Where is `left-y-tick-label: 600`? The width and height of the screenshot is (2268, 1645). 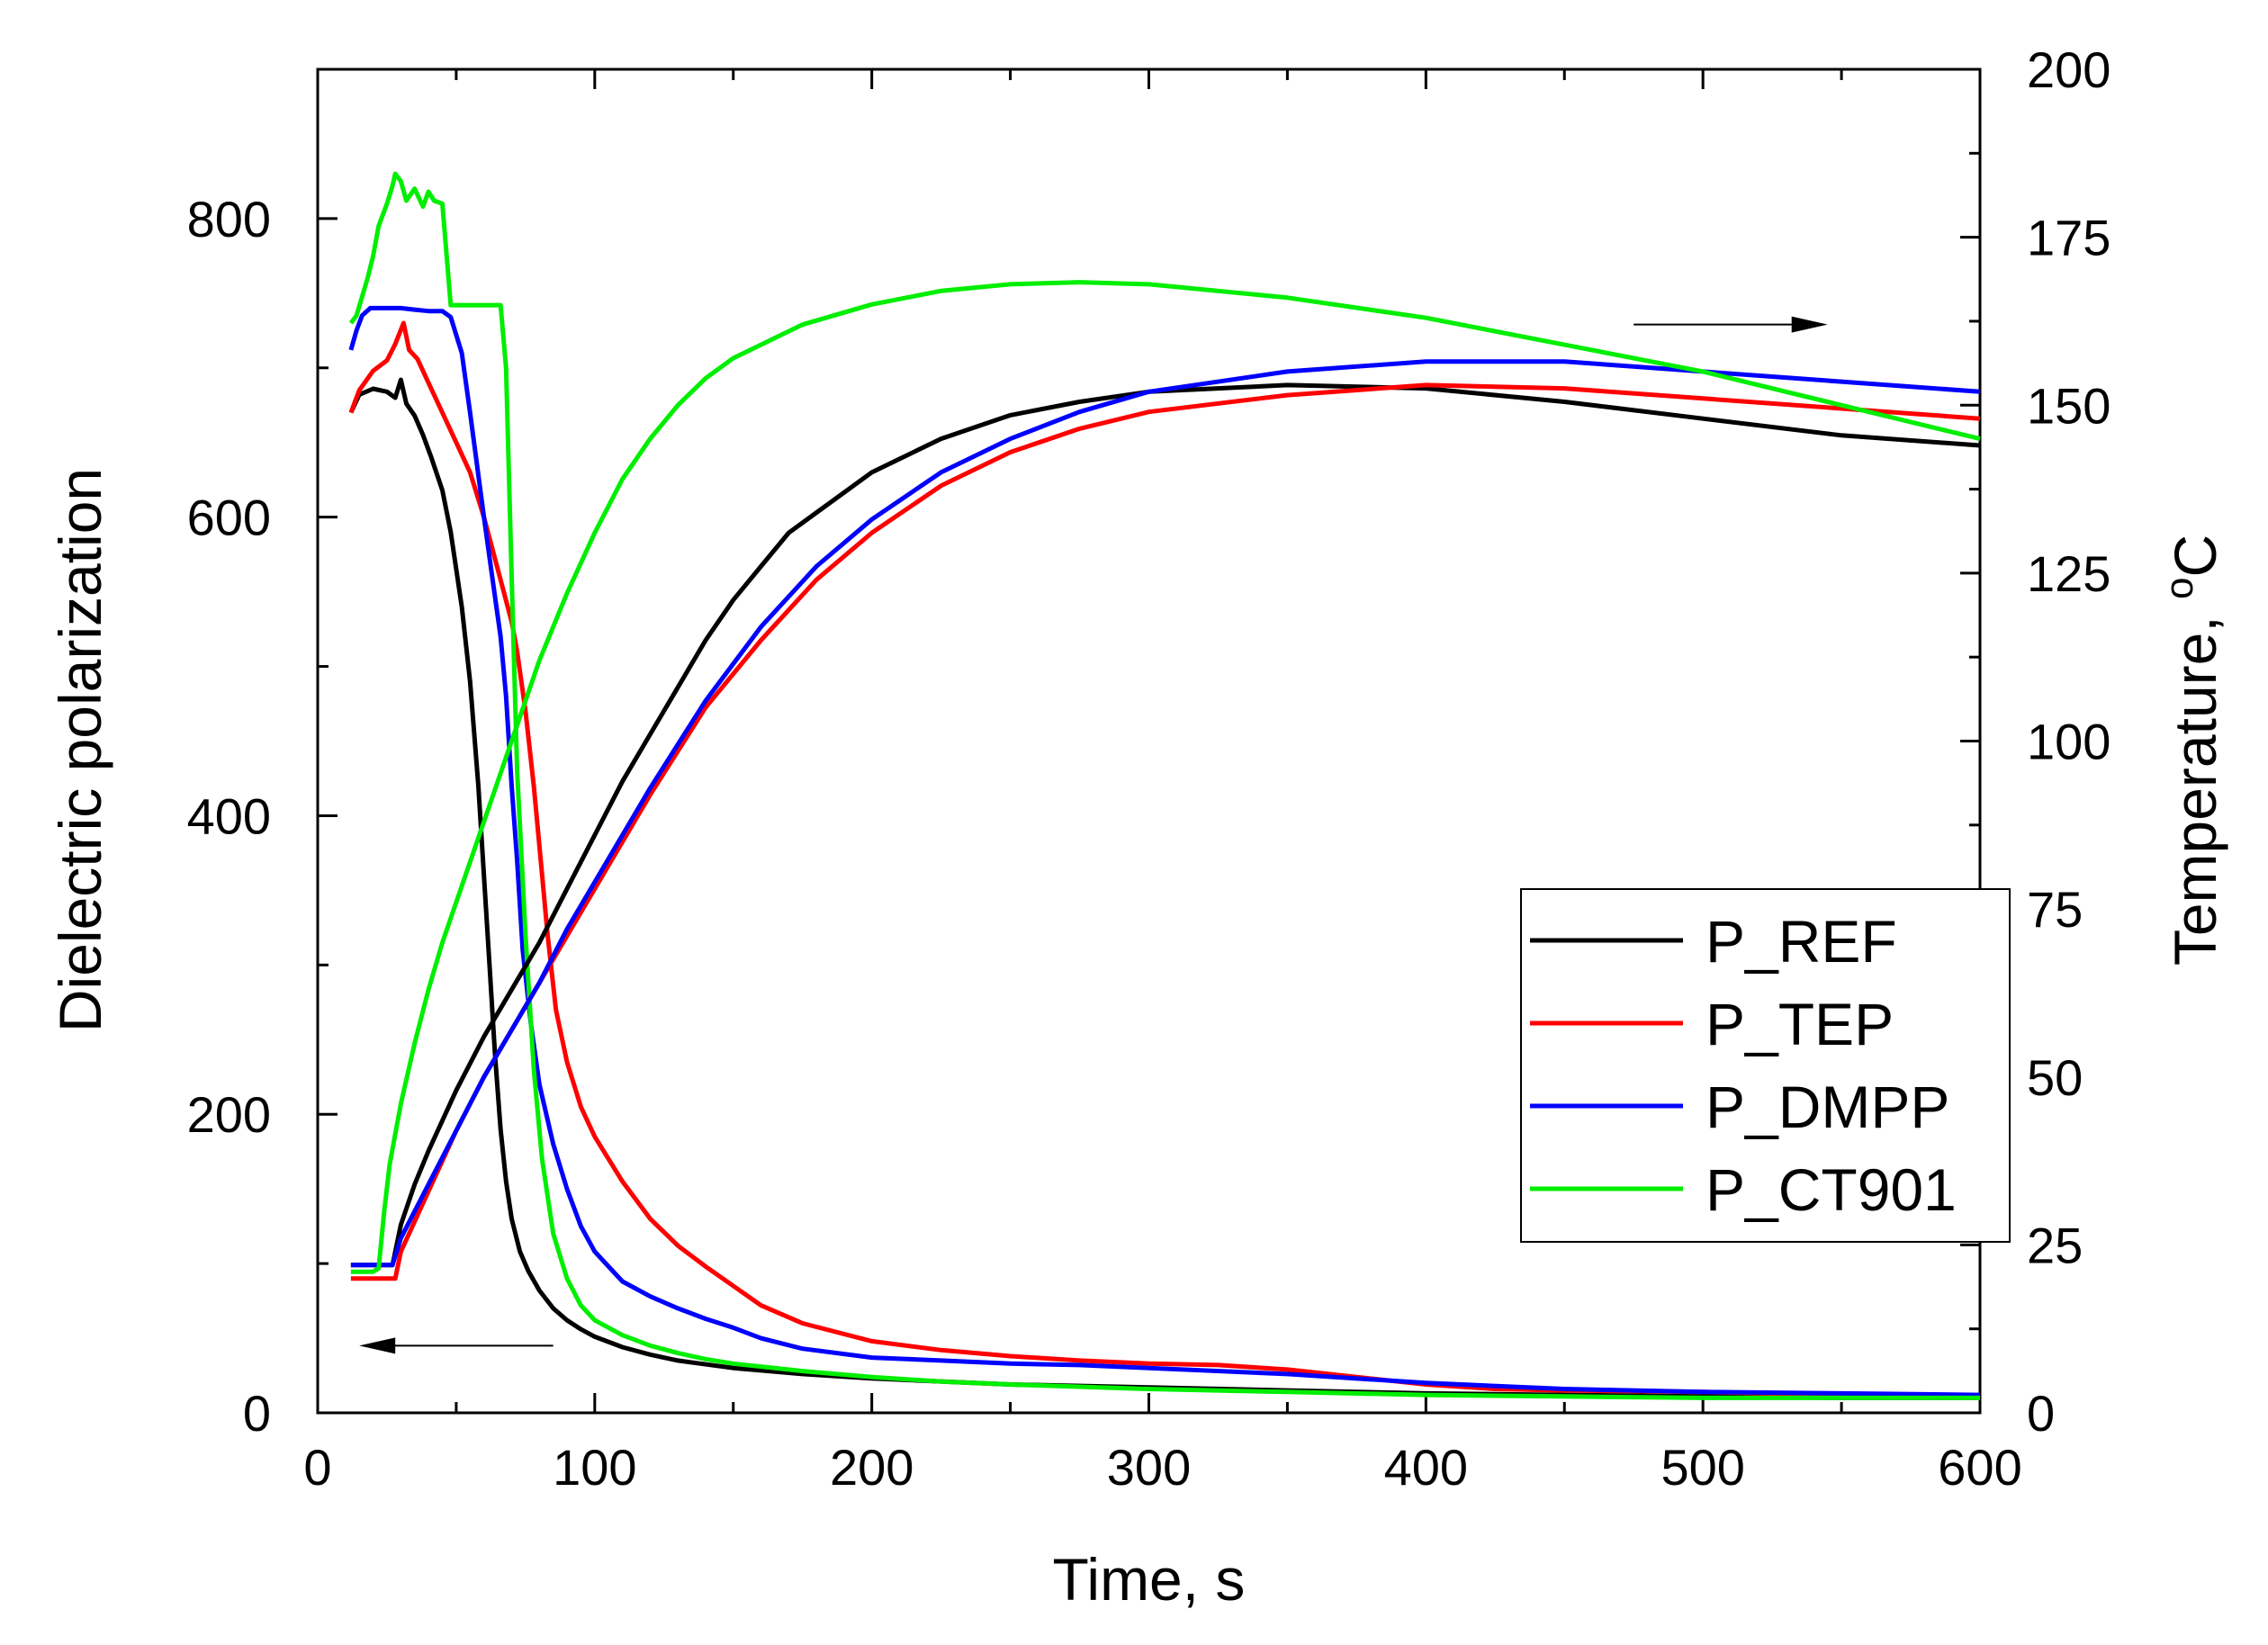 left-y-tick-label: 600 is located at coordinates (229, 518).